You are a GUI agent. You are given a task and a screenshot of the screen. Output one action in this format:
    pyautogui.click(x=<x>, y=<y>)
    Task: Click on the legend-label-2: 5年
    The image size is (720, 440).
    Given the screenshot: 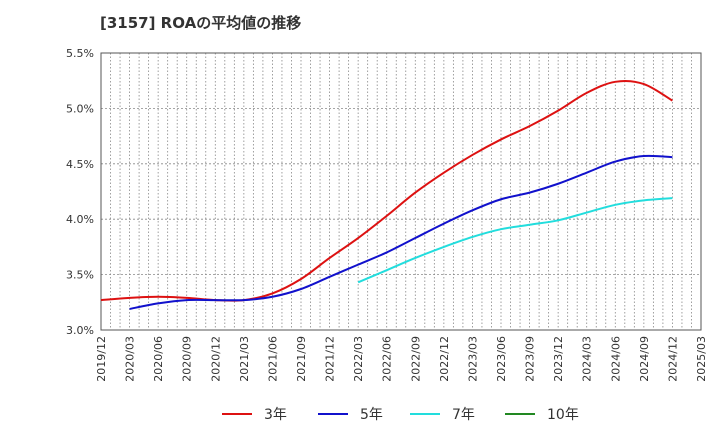 What is the action you would take?
    pyautogui.click(x=371, y=415)
    